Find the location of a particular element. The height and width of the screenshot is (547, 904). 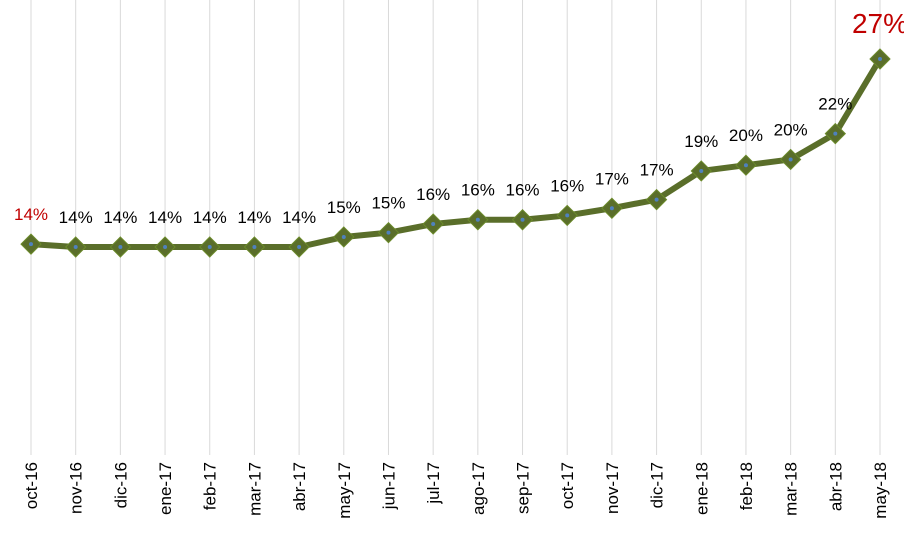

x-tick-label: jul-17 is located at coordinates (433, 483).